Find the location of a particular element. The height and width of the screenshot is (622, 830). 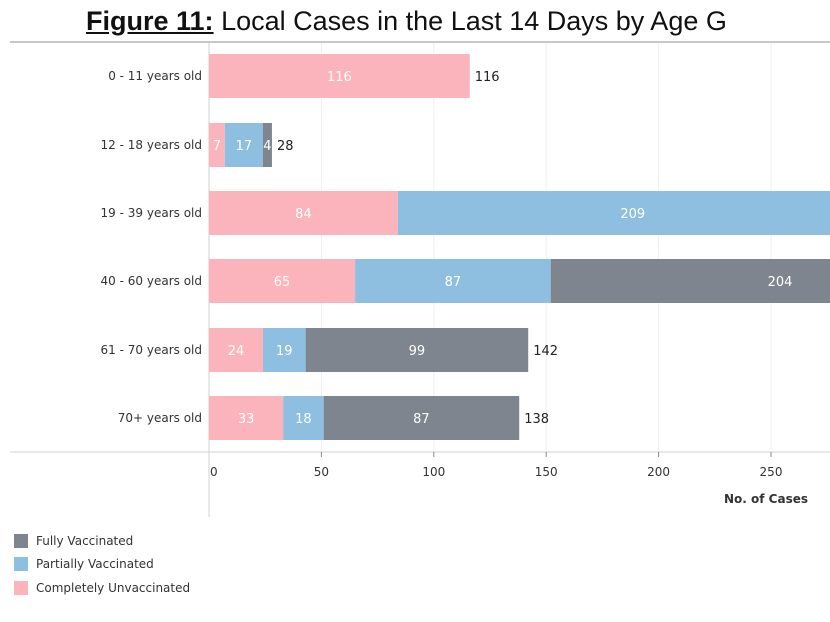

data-label: 24 is located at coordinates (236, 351).